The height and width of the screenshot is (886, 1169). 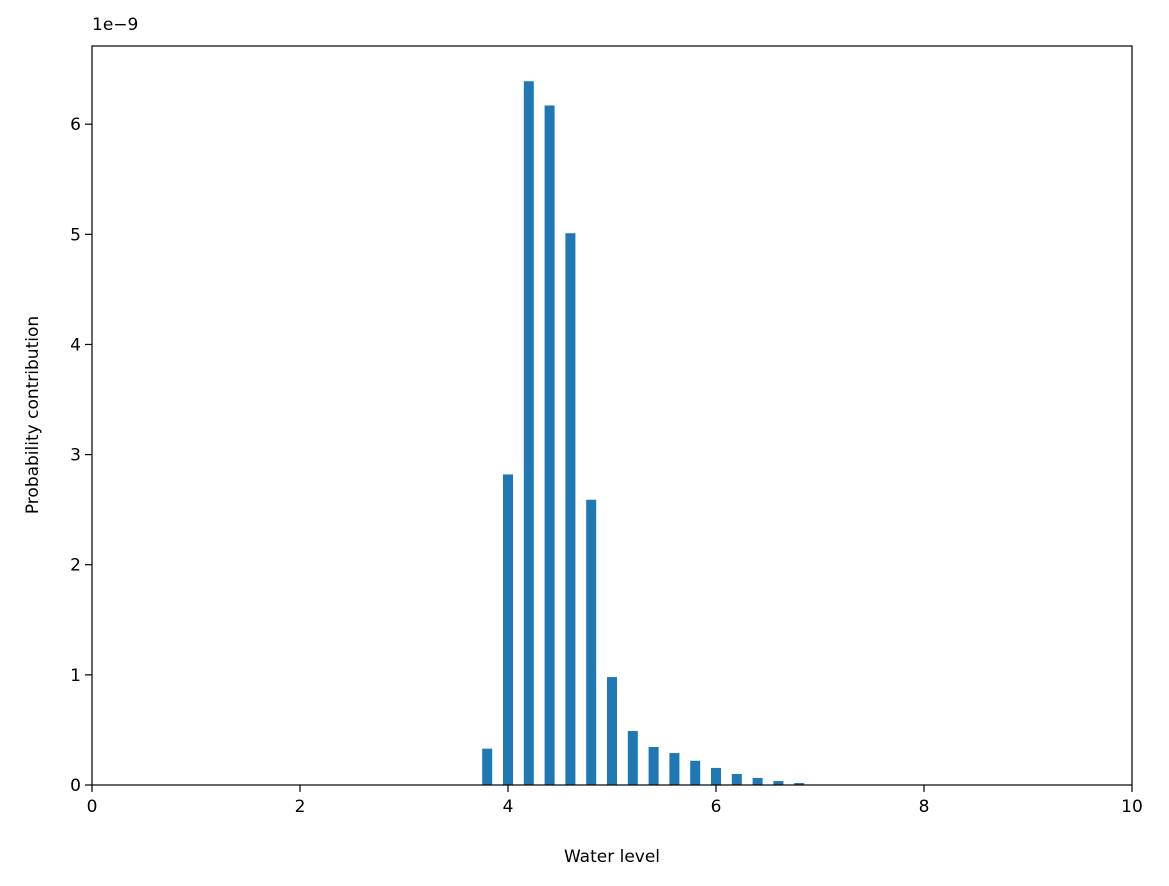 What do you see at coordinates (924, 807) in the screenshot?
I see `x-tick-label: 8` at bounding box center [924, 807].